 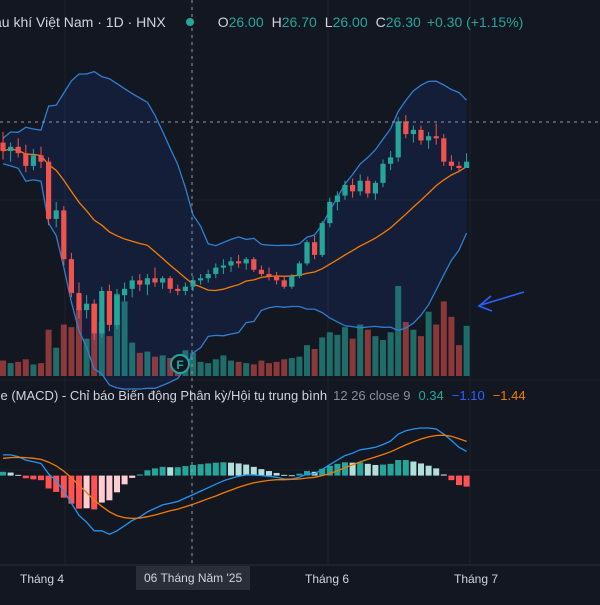 I want to click on macd-pane, so click(x=235, y=481).